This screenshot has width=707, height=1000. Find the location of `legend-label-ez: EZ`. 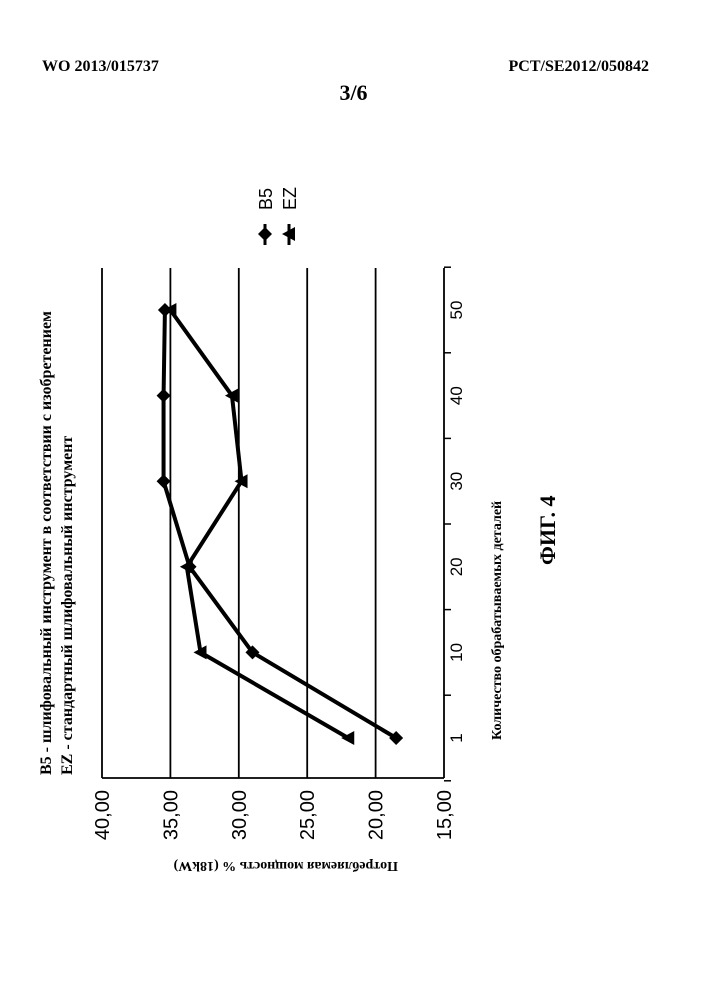

legend-label-ez: EZ is located at coordinates (290, 198).